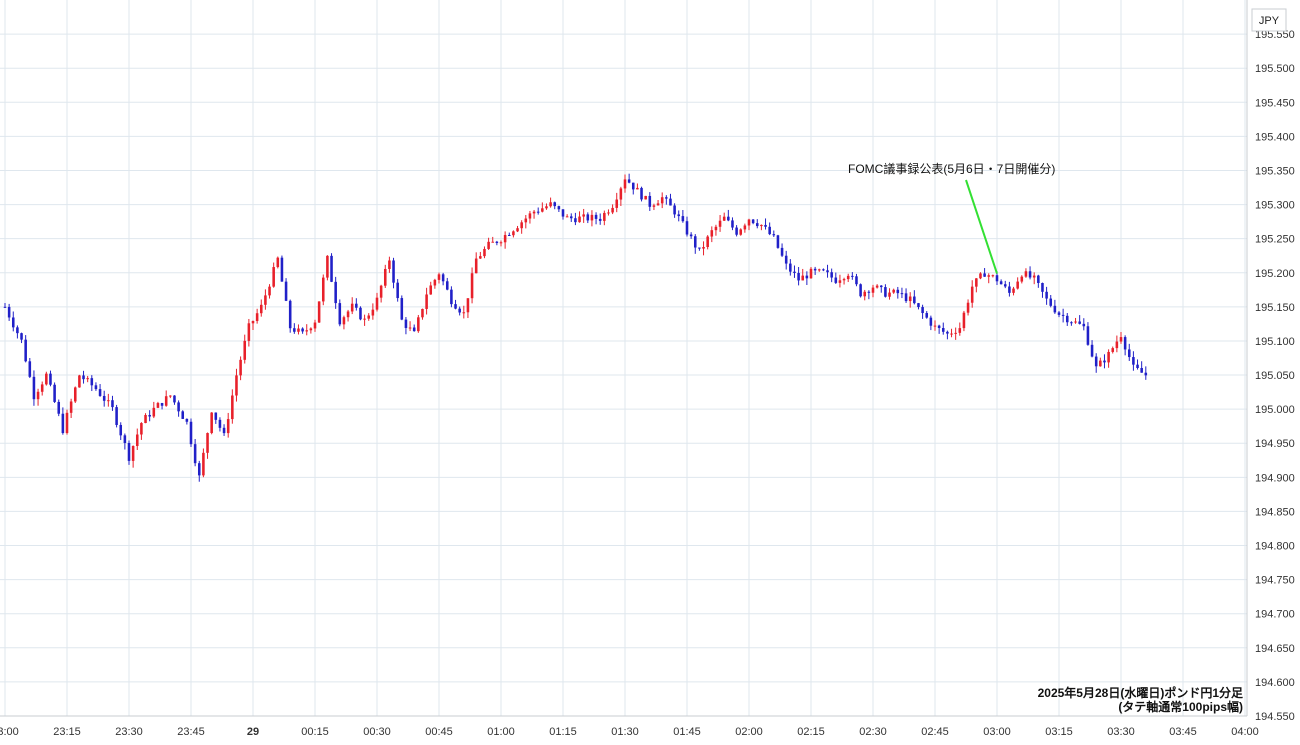 Image resolution: width=1300 pixels, height=745 pixels. Describe the element at coordinates (1275, 512) in the screenshot. I see `y-tick-label: 194.850` at that location.